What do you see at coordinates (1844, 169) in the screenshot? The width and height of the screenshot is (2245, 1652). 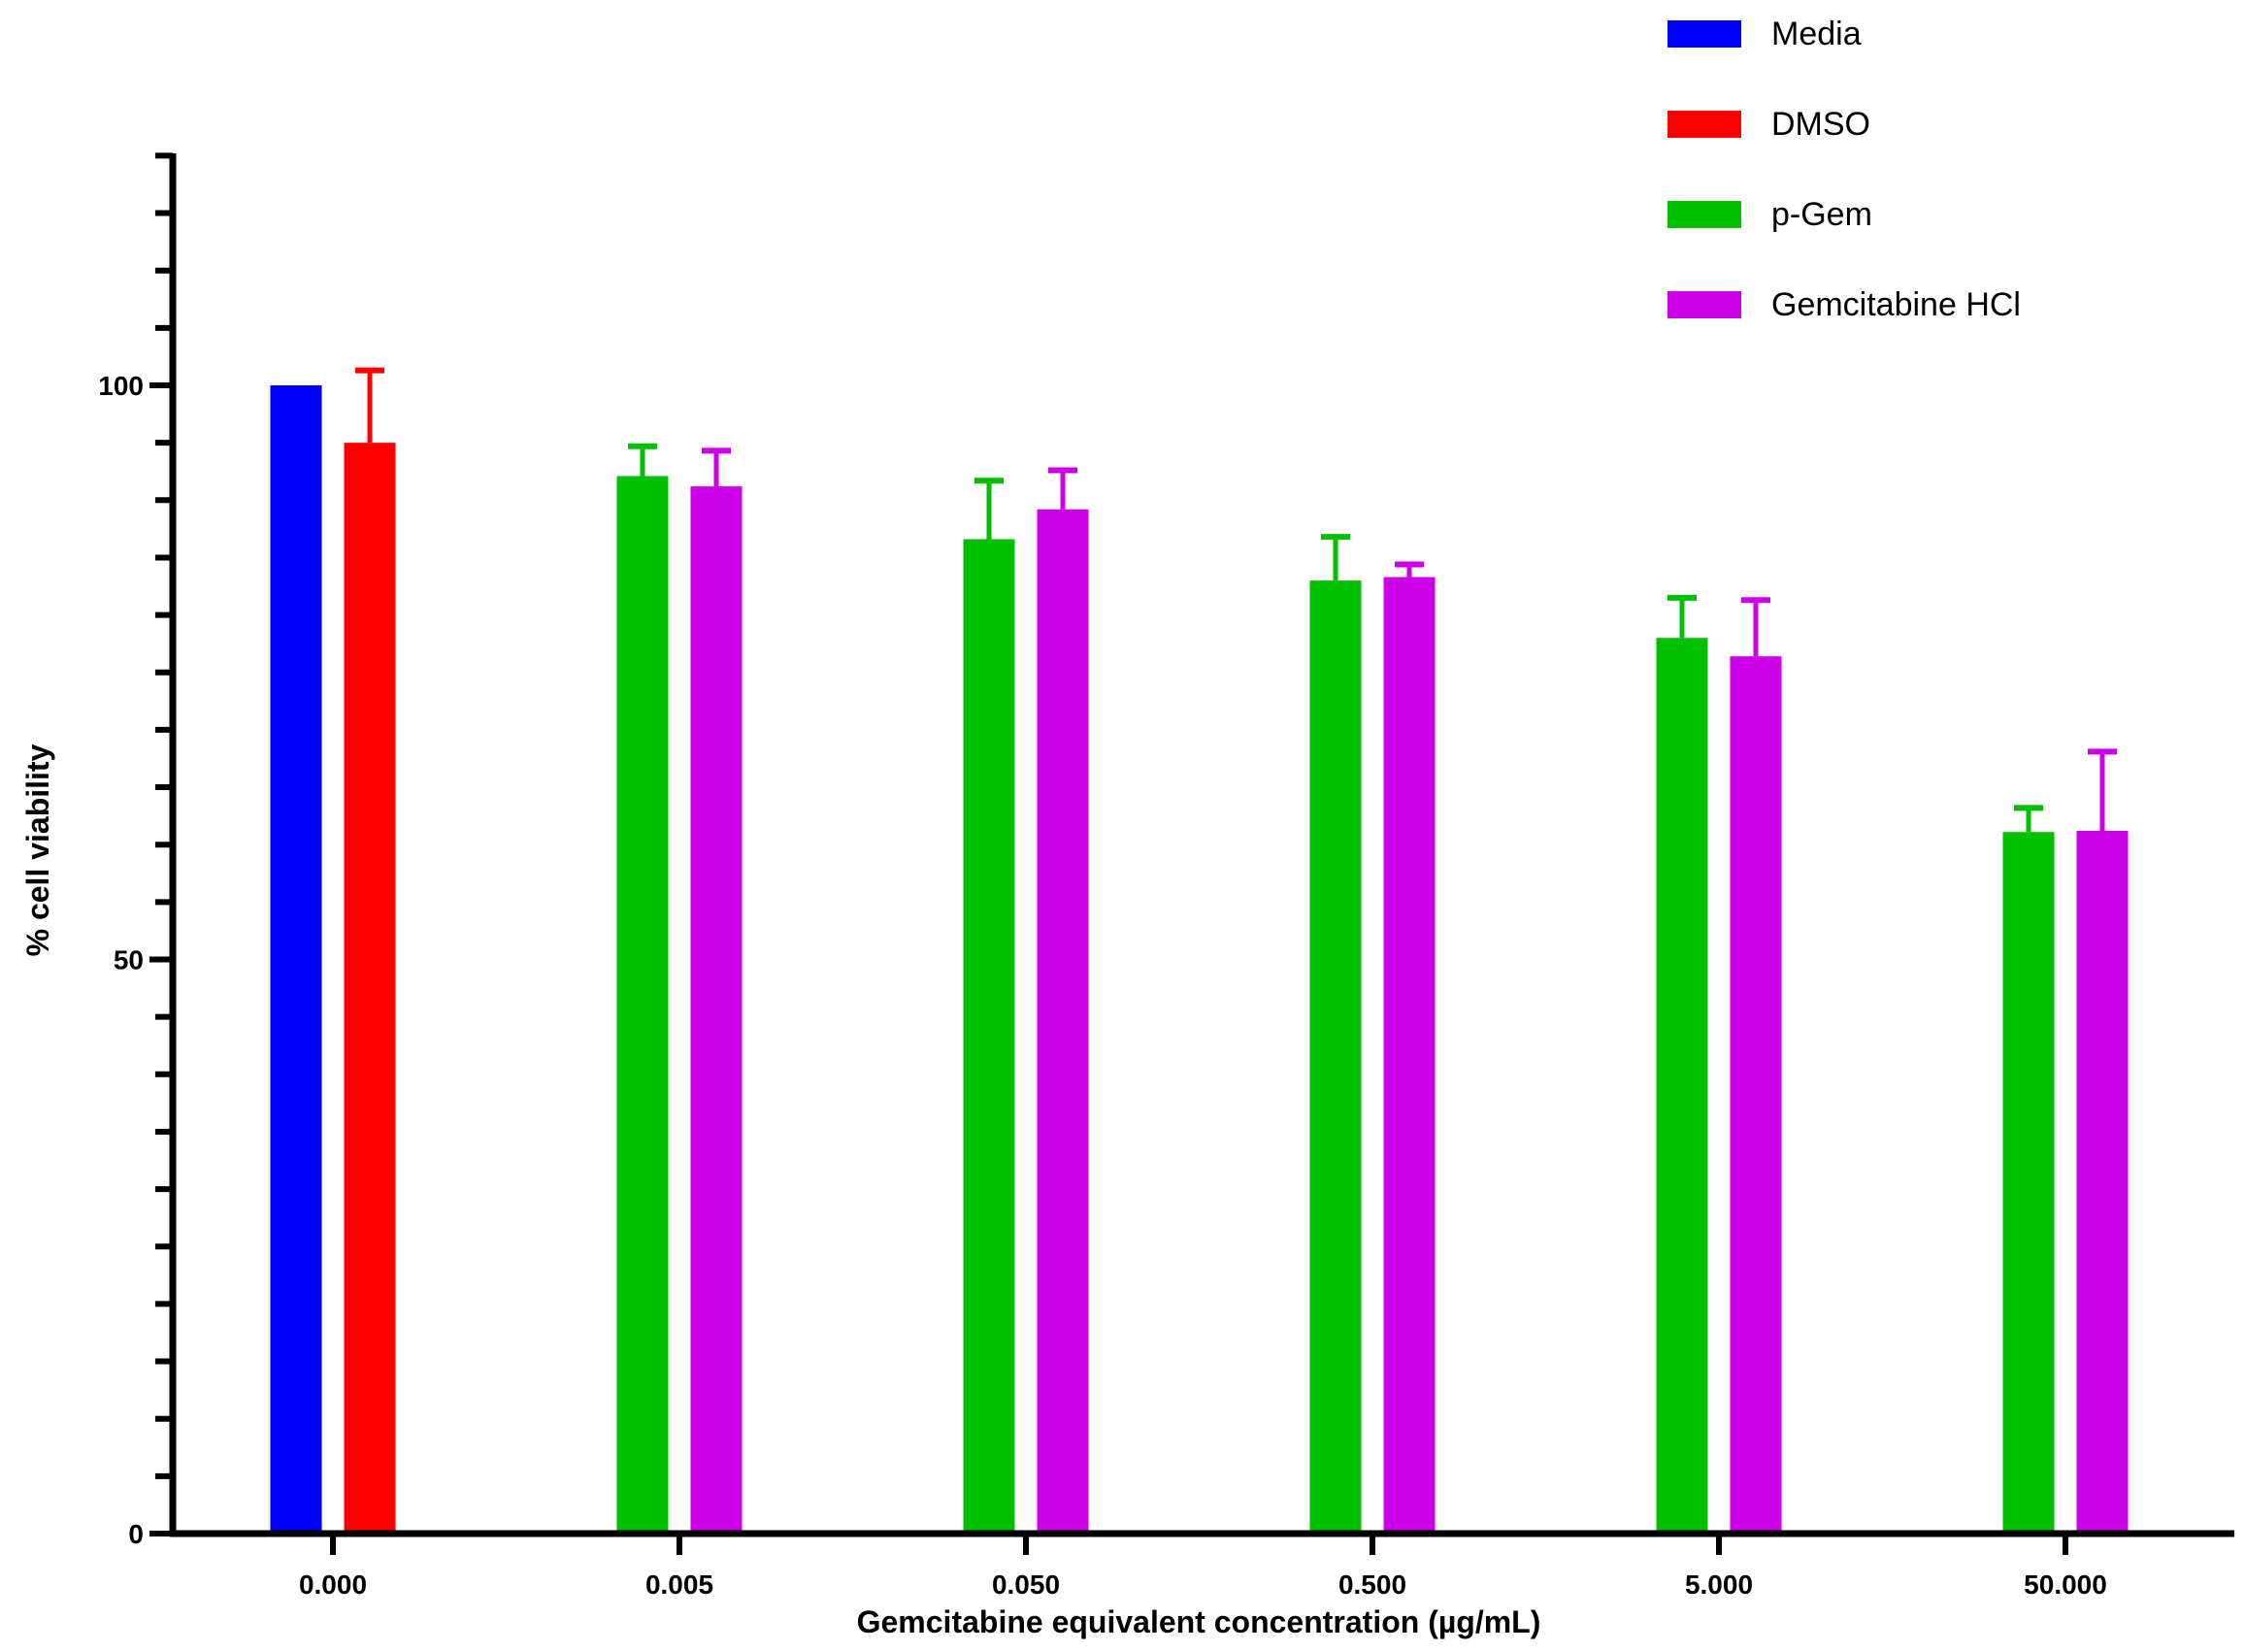 I see `legend: Media DMSO p-Gem Gemcitabine HCl` at bounding box center [1844, 169].